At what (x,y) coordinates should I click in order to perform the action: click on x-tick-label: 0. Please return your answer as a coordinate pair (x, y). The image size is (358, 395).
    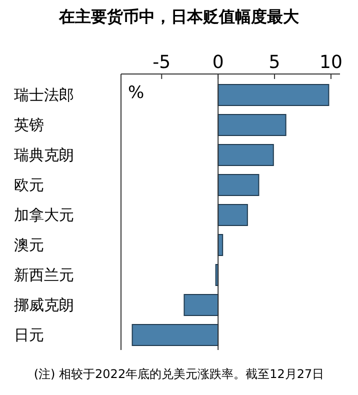
    Looking at the image, I should click on (218, 62).